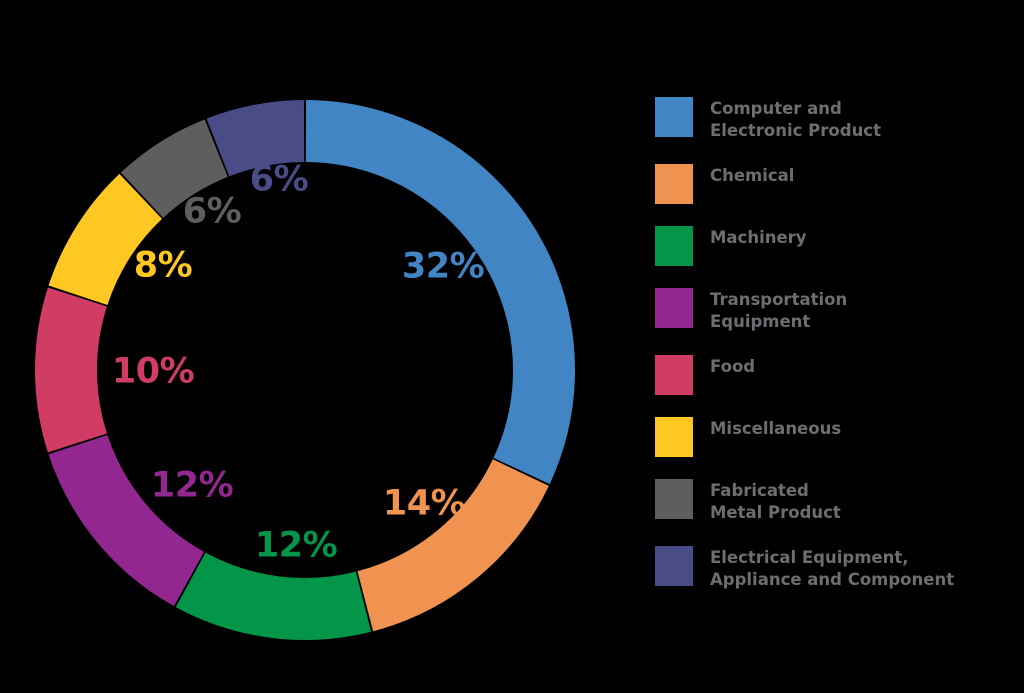 Image resolution: width=1024 pixels, height=693 pixels. I want to click on donut-value-label: 8%, so click(163, 265).